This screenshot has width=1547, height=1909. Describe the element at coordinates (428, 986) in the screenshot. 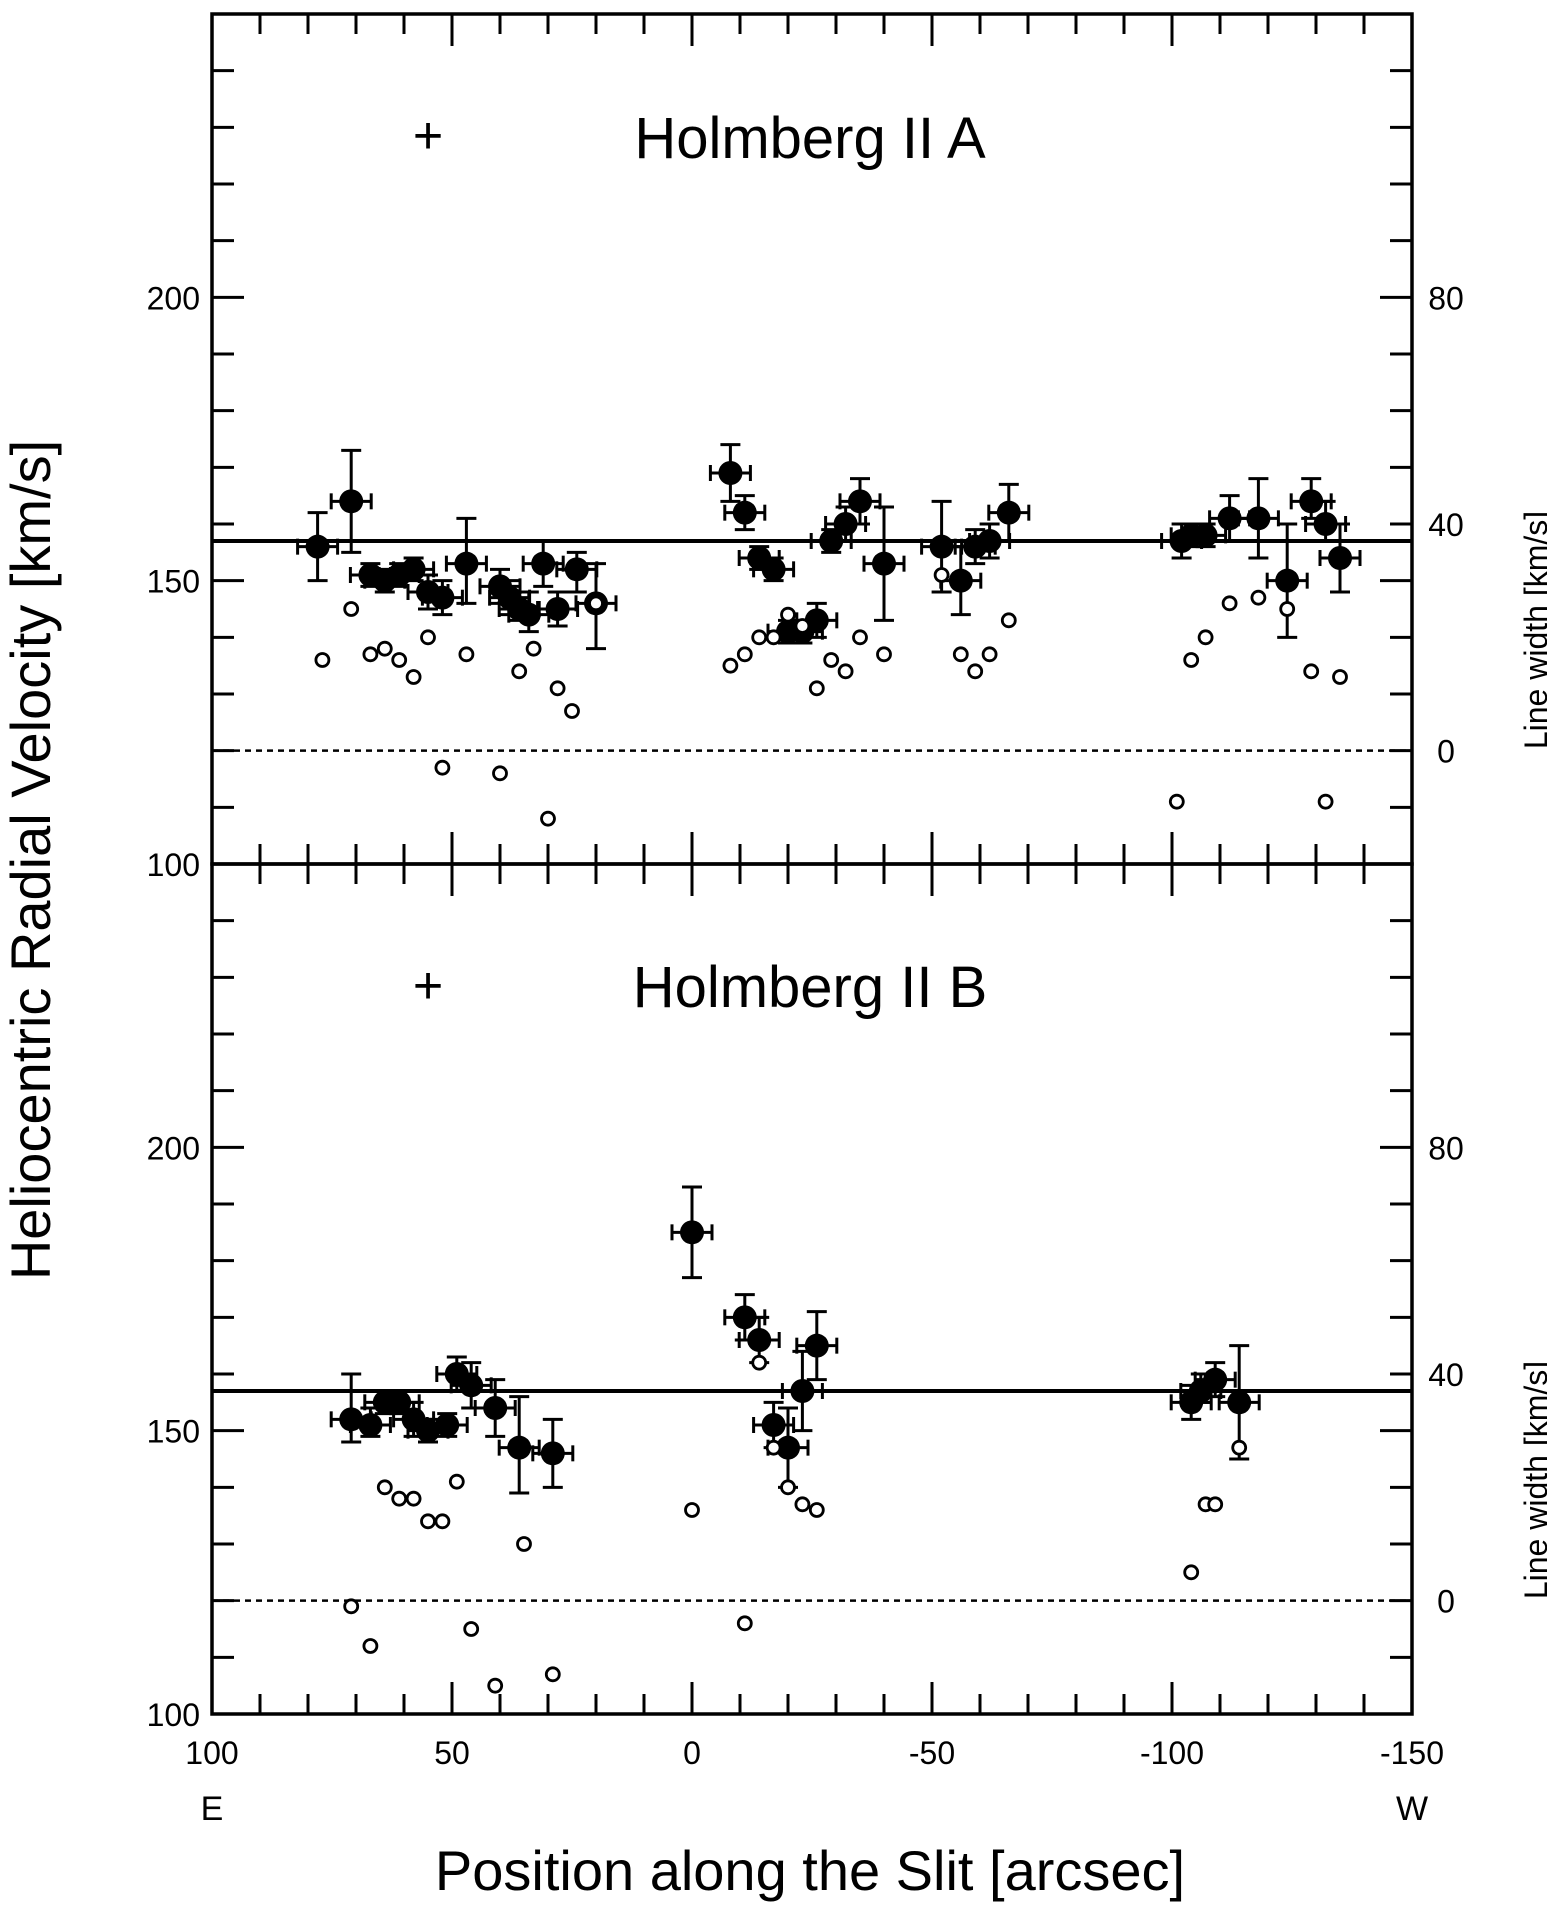

I see `panel-b-center-marker: +` at that location.